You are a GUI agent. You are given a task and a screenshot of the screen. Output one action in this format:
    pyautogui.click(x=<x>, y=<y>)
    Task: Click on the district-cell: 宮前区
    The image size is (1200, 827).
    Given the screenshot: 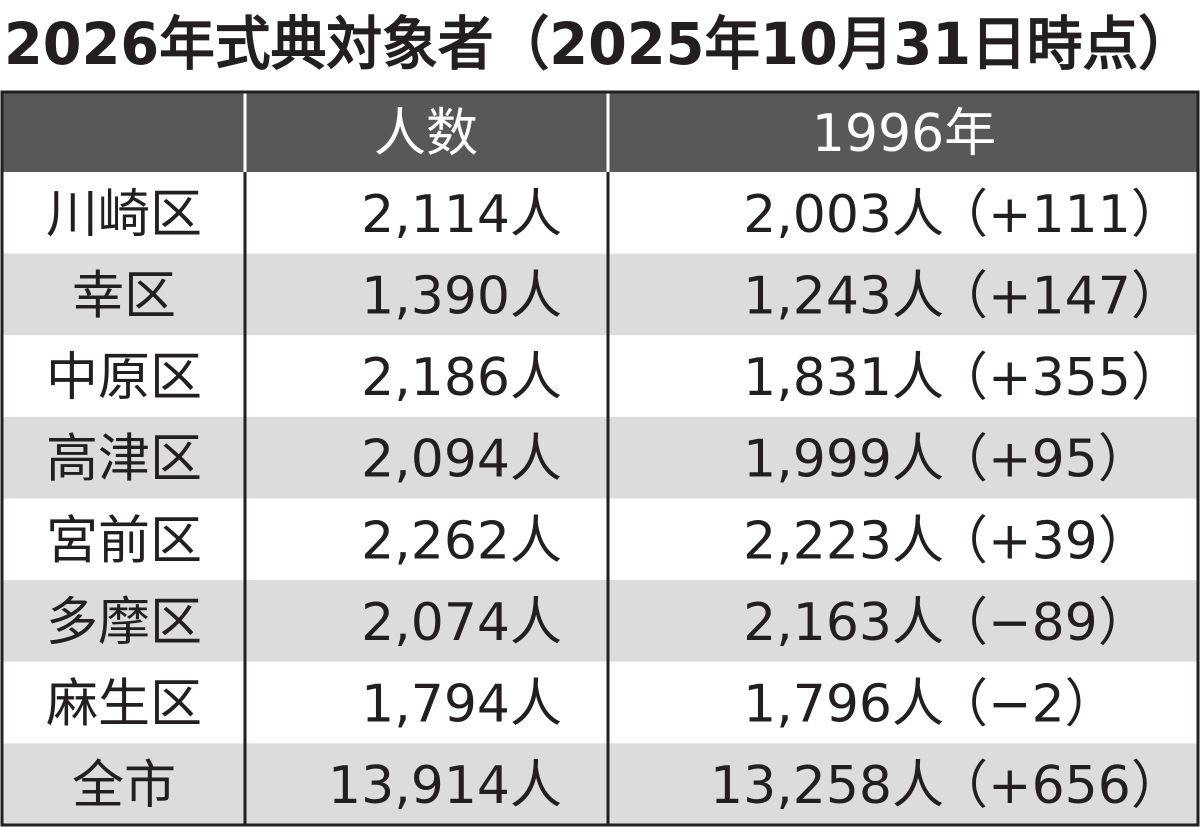 What is the action you would take?
    pyautogui.click(x=124, y=541)
    